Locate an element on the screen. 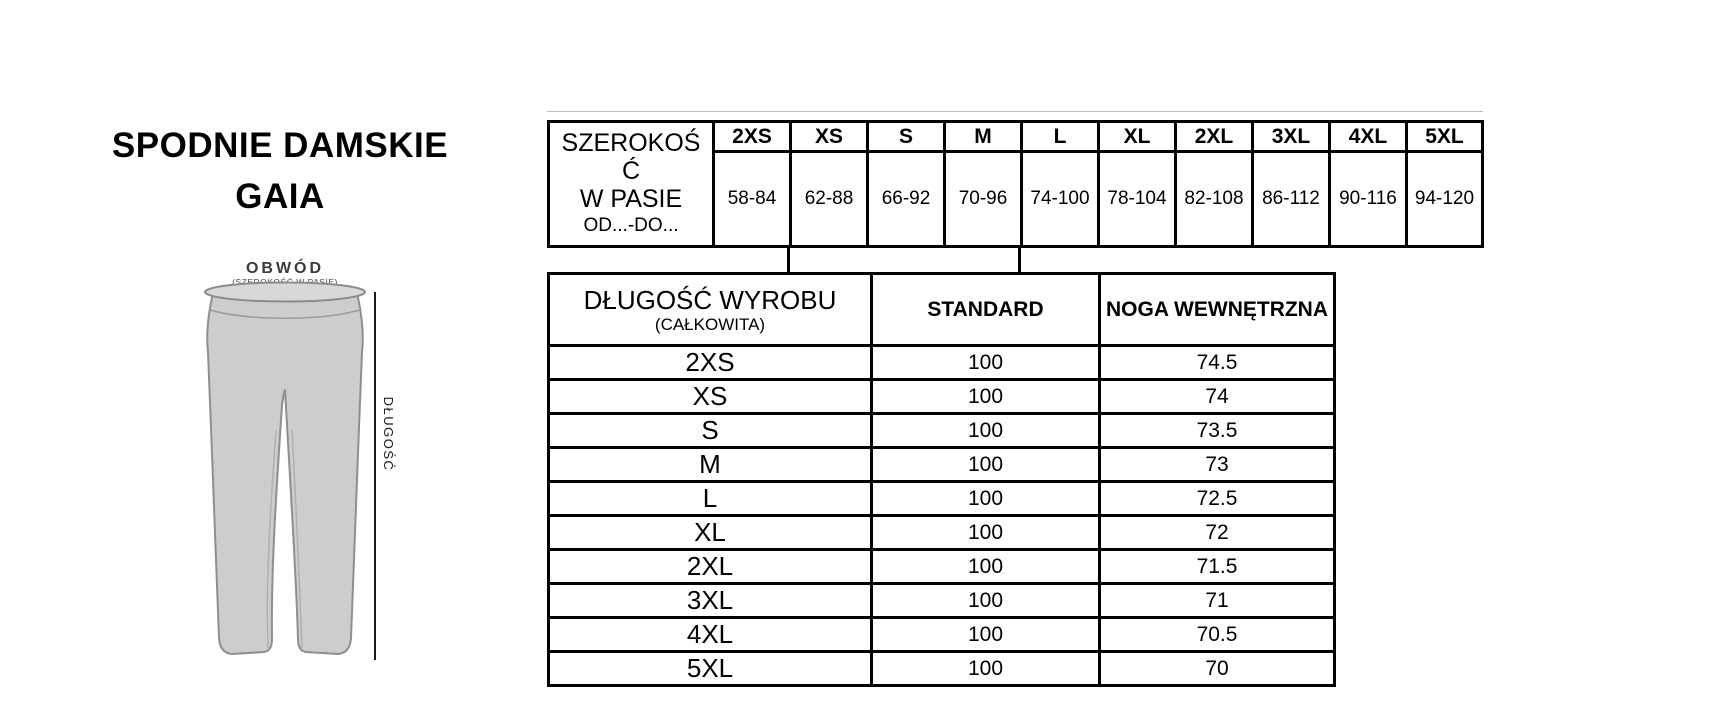 Image resolution: width=1724 pixels, height=716 pixels. size-header-cell: 2XS is located at coordinates (752, 136).